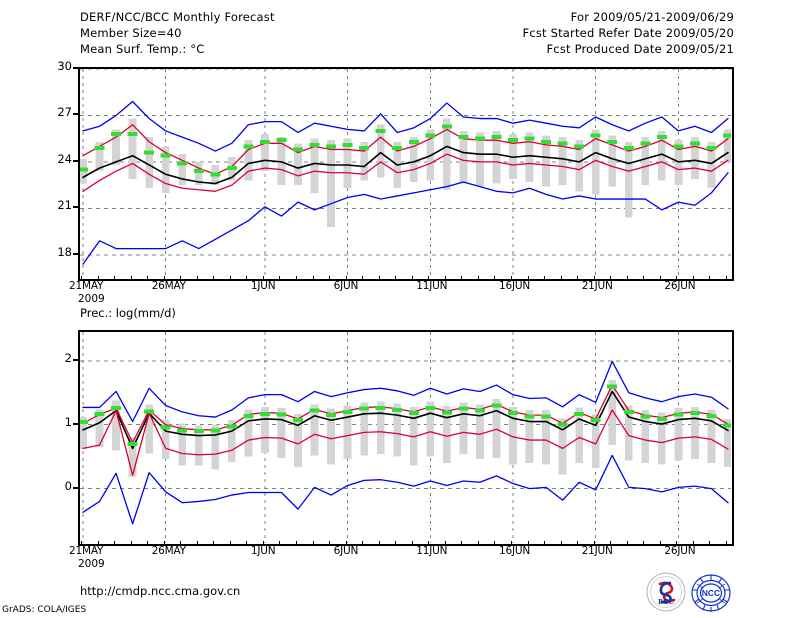  Describe the element at coordinates (131, 33) in the screenshot. I see `member-size-label: Member Size=40` at that location.